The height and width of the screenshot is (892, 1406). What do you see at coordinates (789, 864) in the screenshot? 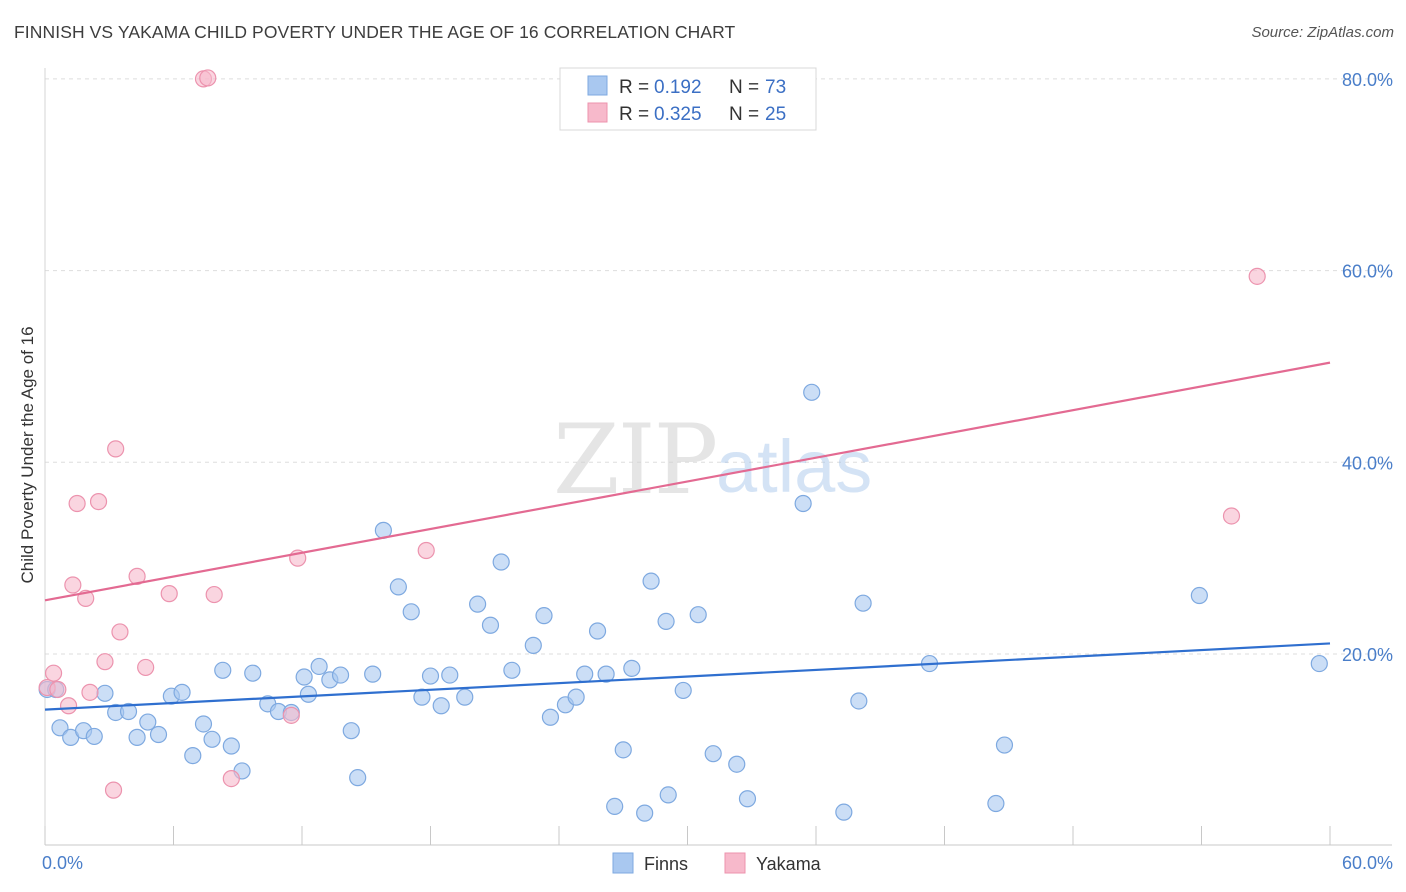
I see `bottom-legend-yakama: Yakama` at bounding box center [789, 864].